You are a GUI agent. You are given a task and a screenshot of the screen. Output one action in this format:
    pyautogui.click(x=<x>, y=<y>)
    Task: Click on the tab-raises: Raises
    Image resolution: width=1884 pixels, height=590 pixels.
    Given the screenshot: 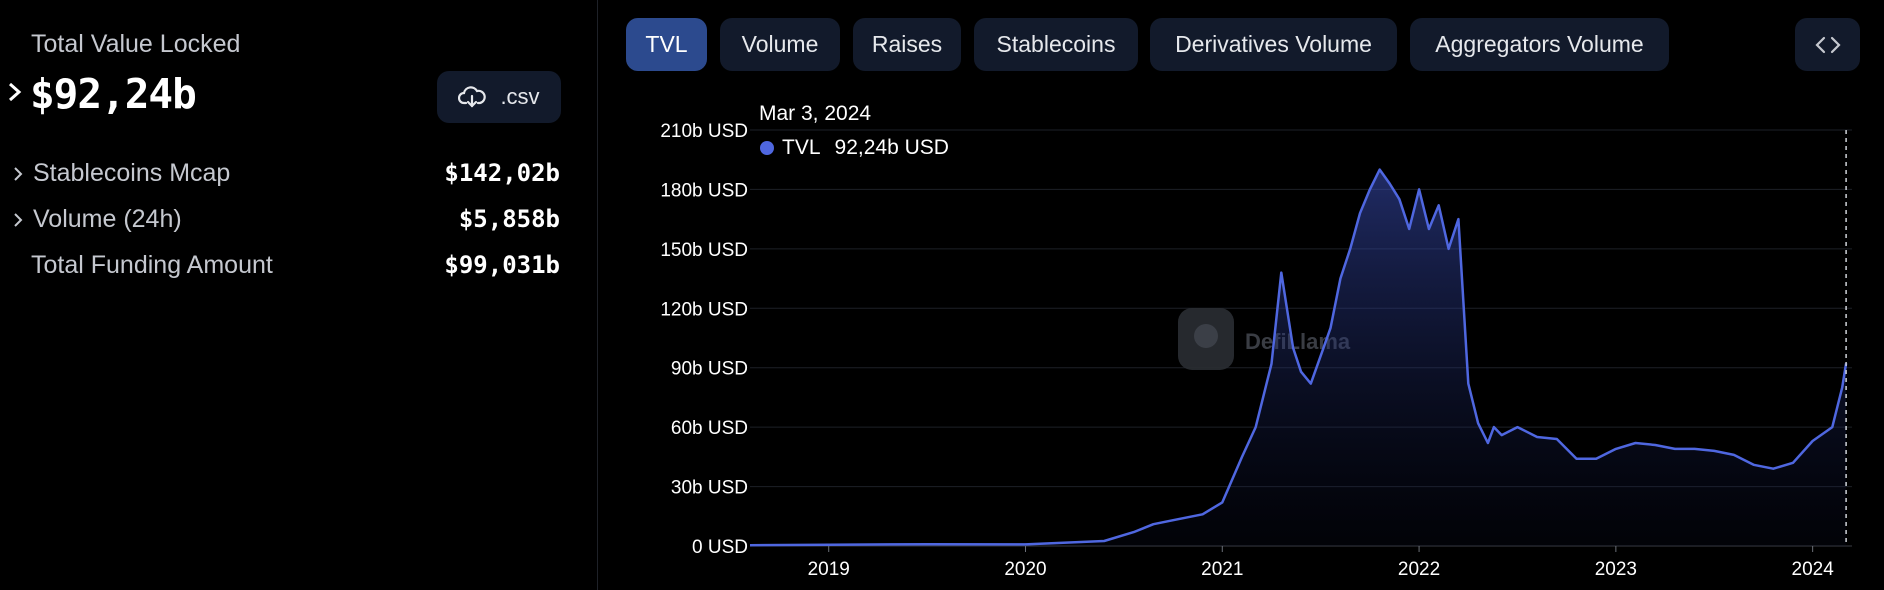 What is the action you would take?
    pyautogui.click(x=907, y=44)
    